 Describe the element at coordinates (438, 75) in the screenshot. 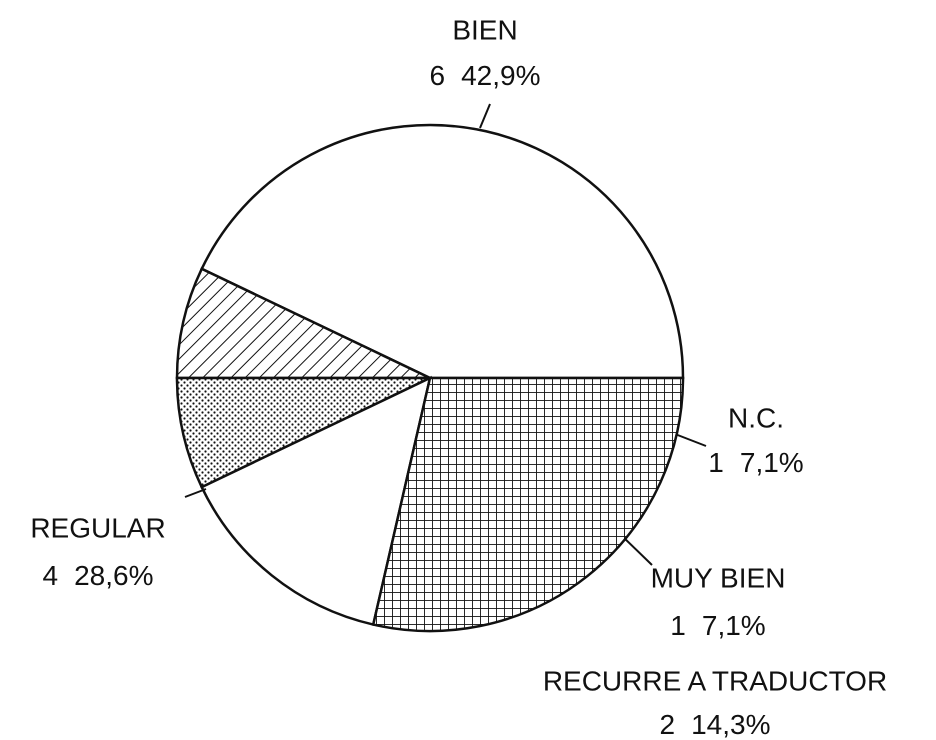

I see `slice-count: 6` at that location.